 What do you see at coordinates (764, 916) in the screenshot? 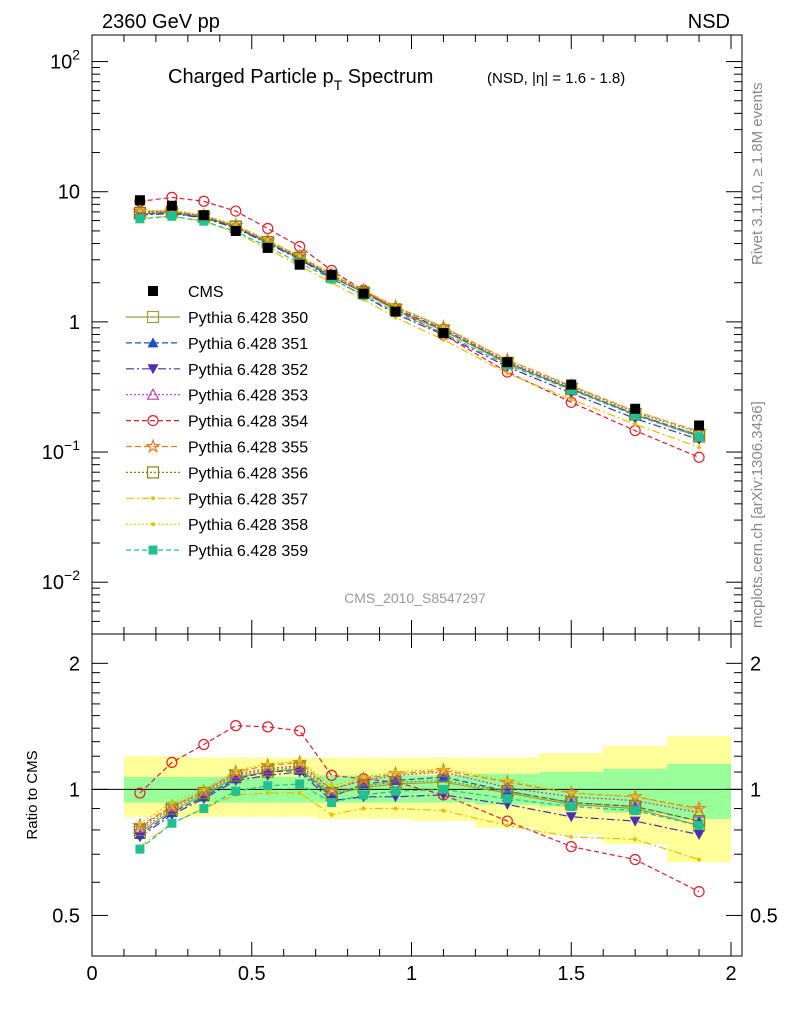
I see `ratio-y-tick-label-right-0: 0.5` at bounding box center [764, 916].